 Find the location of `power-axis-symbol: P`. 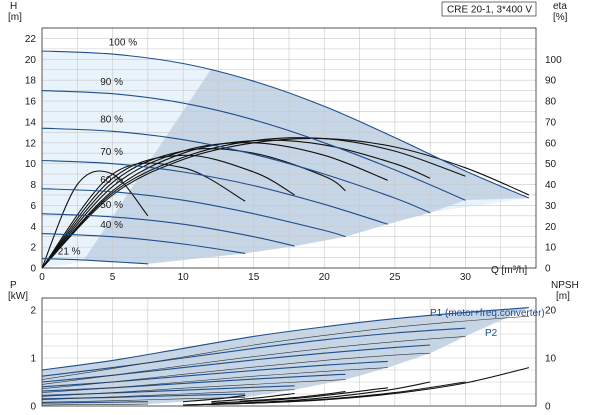

power-axis-symbol: P is located at coordinates (13, 285).